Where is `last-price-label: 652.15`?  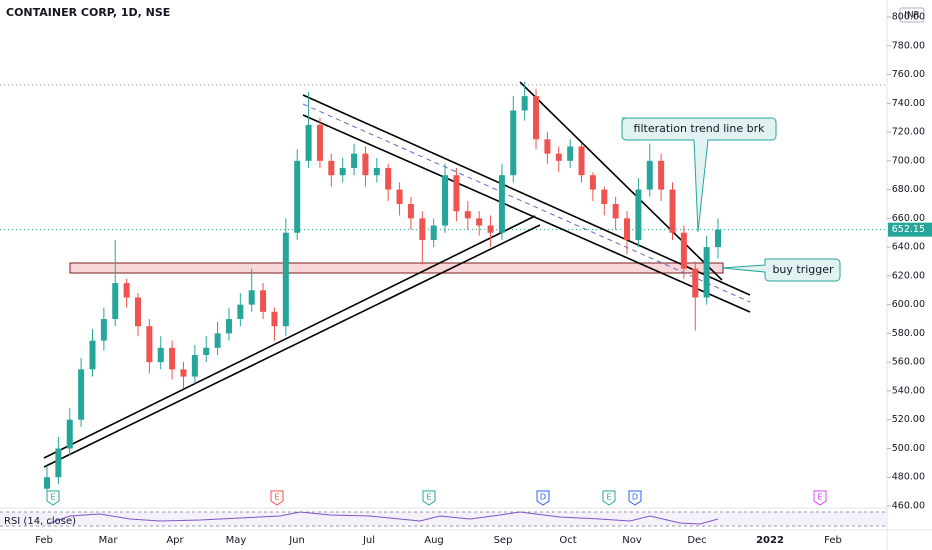 last-price-label: 652.15 is located at coordinates (908, 229).